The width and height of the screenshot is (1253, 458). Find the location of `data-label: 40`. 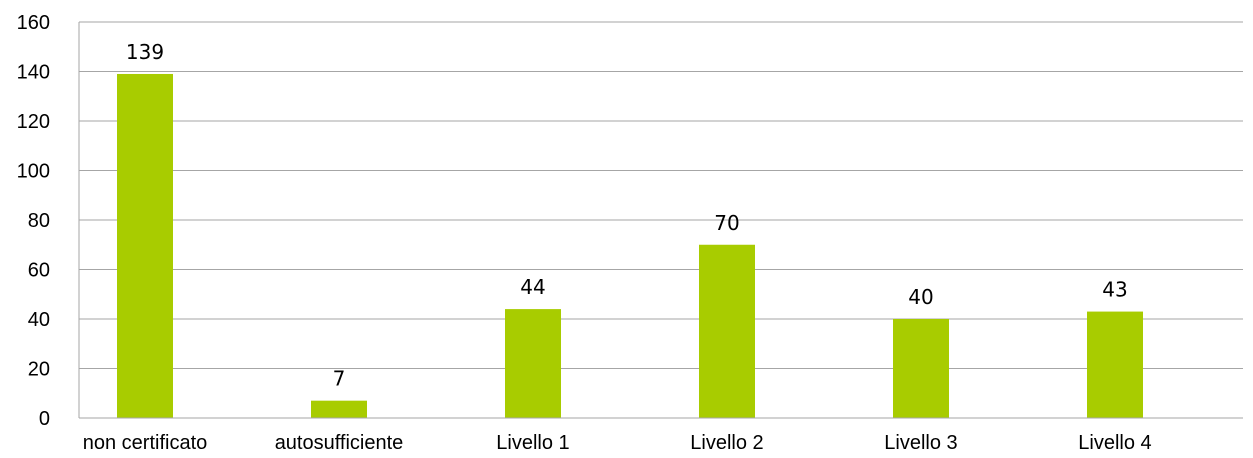

data-label: 40 is located at coordinates (920, 297).